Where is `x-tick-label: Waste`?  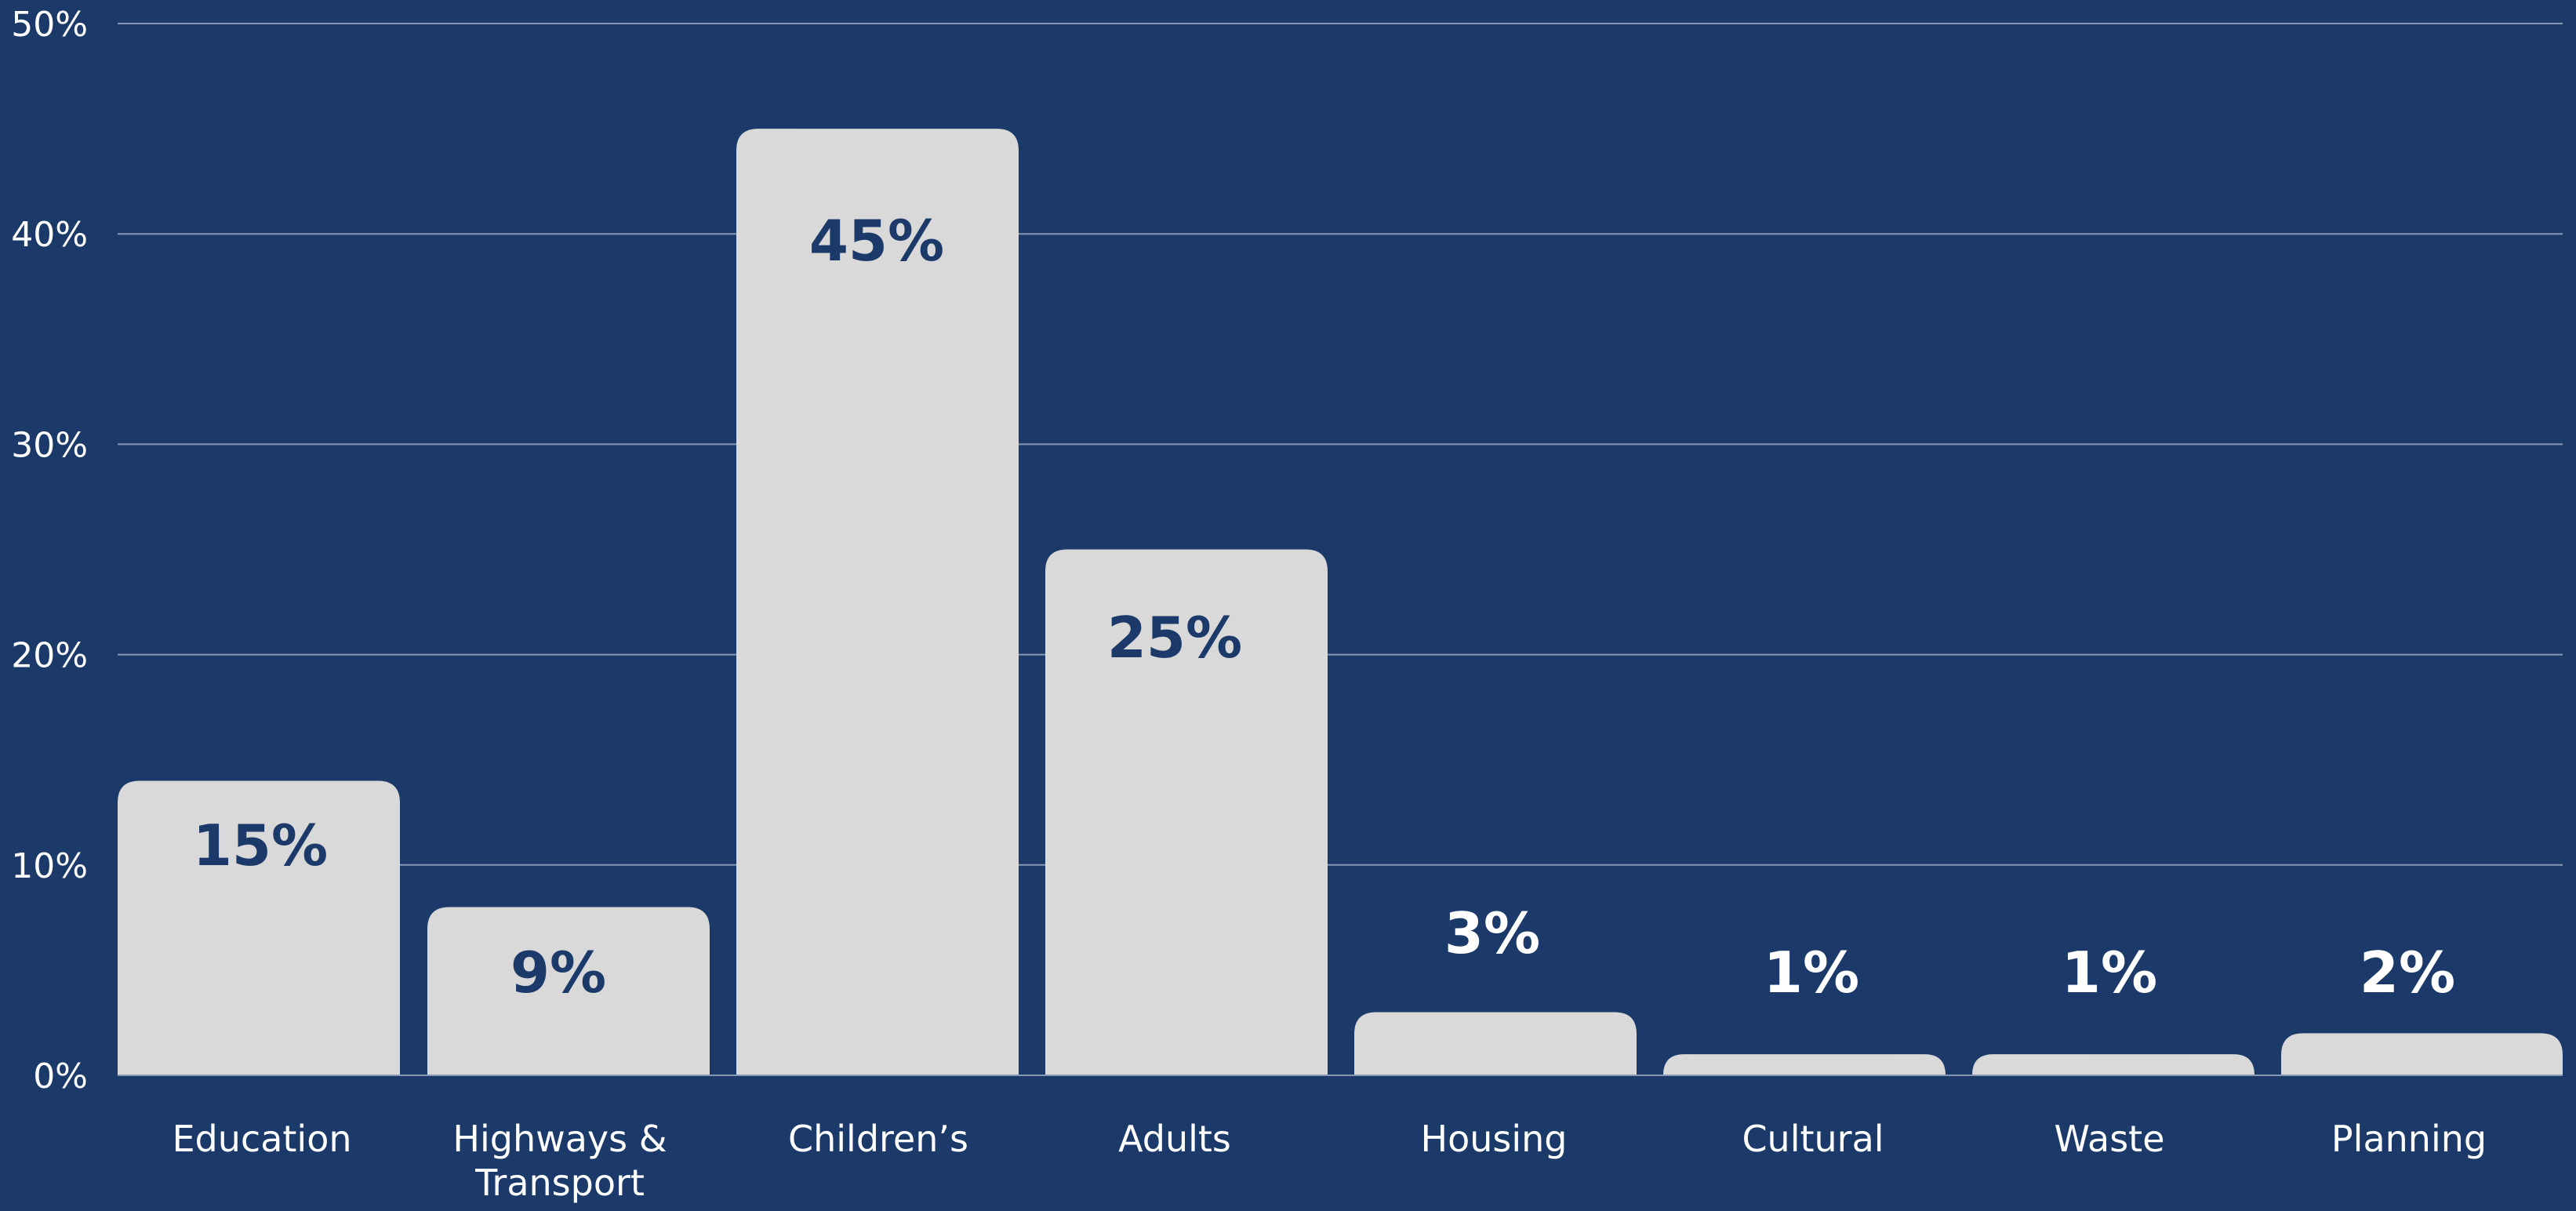
x-tick-label: Waste is located at coordinates (2109, 1139).